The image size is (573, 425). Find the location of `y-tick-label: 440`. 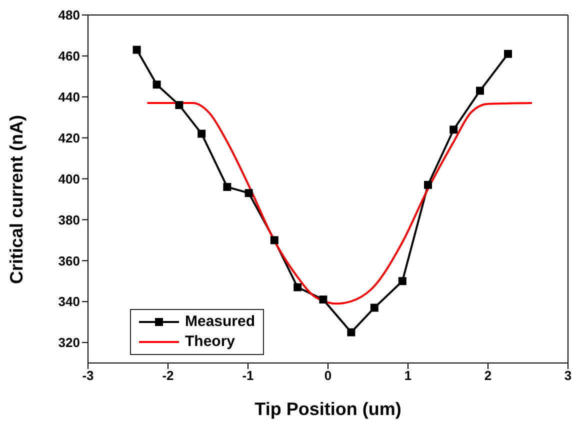

y-tick-label: 440 is located at coordinates (69, 96).